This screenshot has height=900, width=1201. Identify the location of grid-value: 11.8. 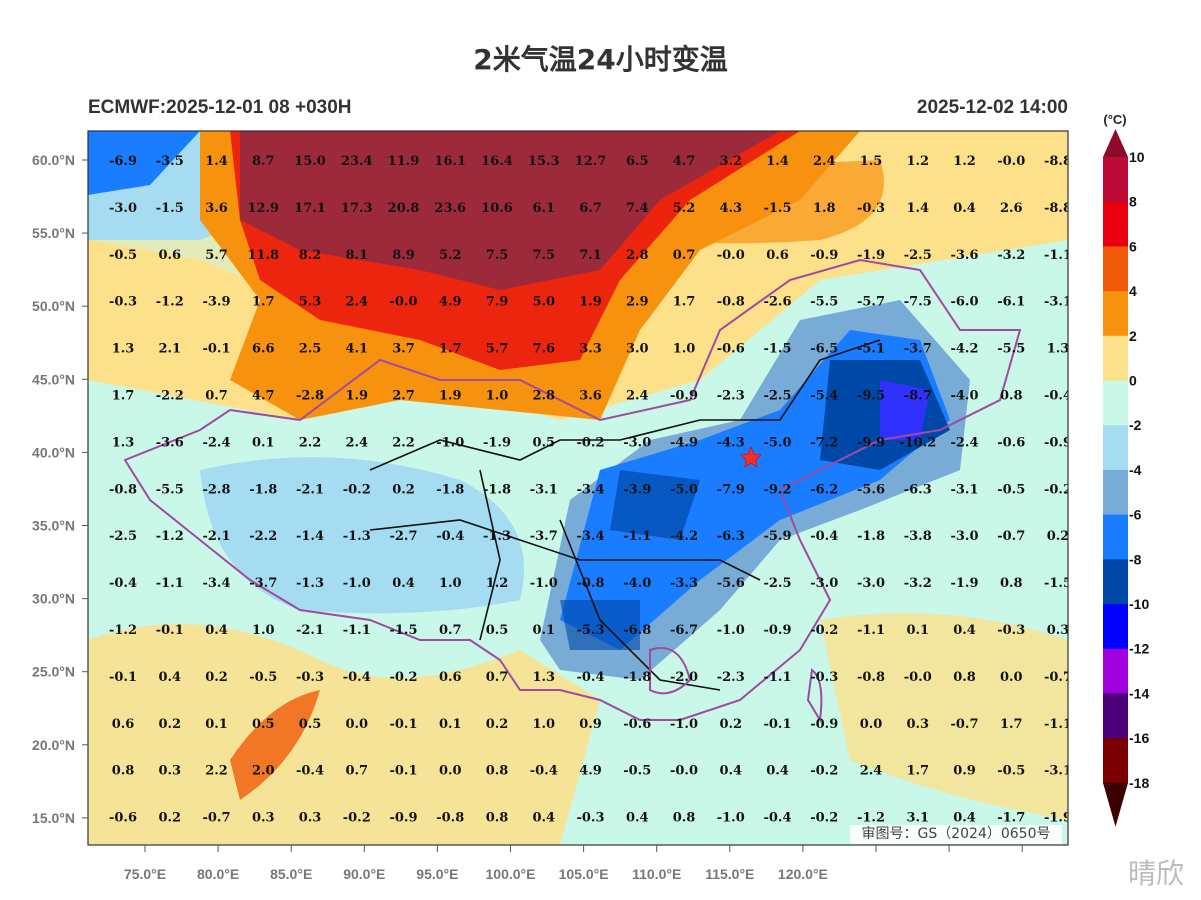
(263, 255).